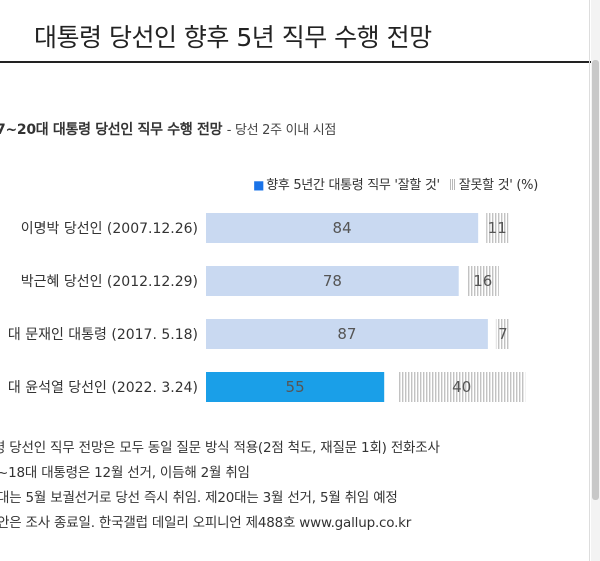  What do you see at coordinates (589, 280) in the screenshot?
I see `page-edge` at bounding box center [589, 280].